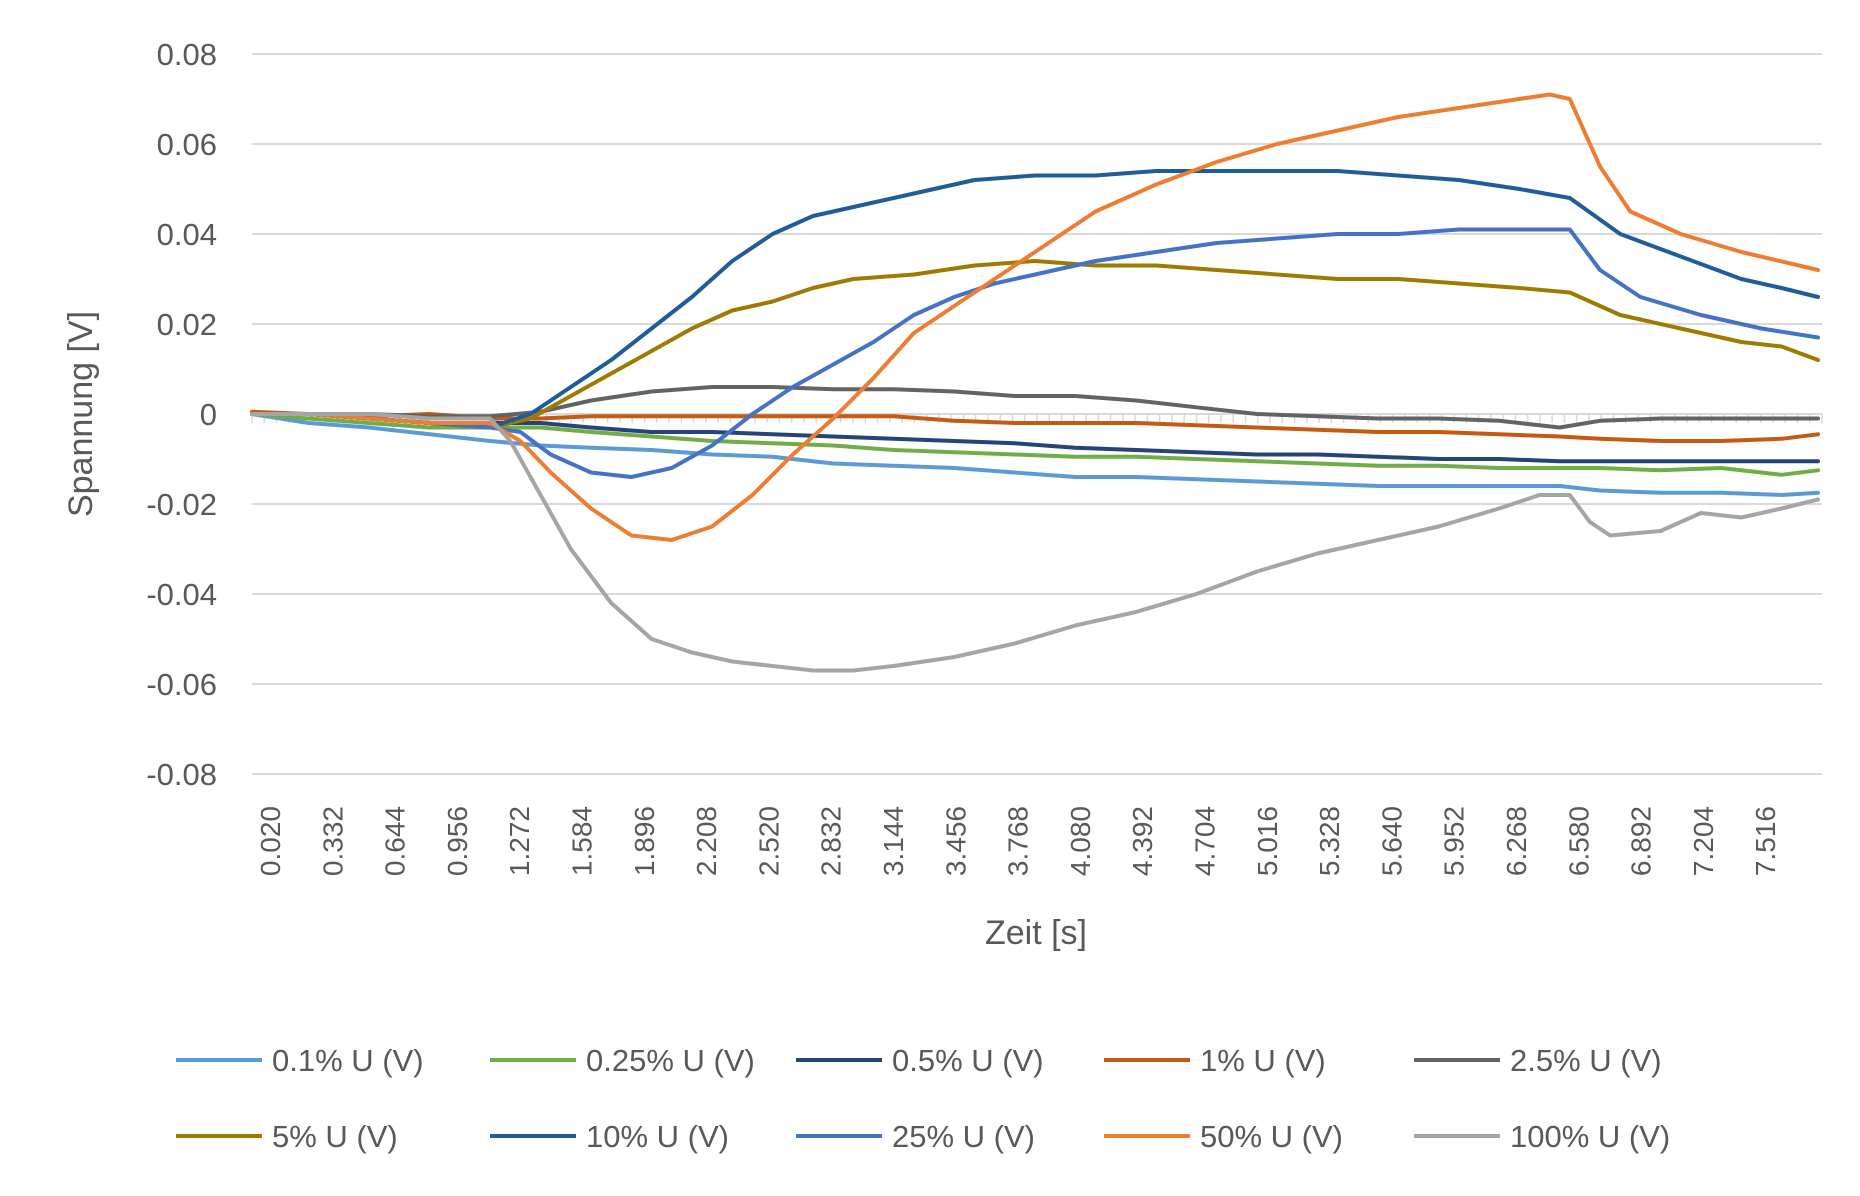  I want to click on x-tick-label: 0.332, so click(332, 841).